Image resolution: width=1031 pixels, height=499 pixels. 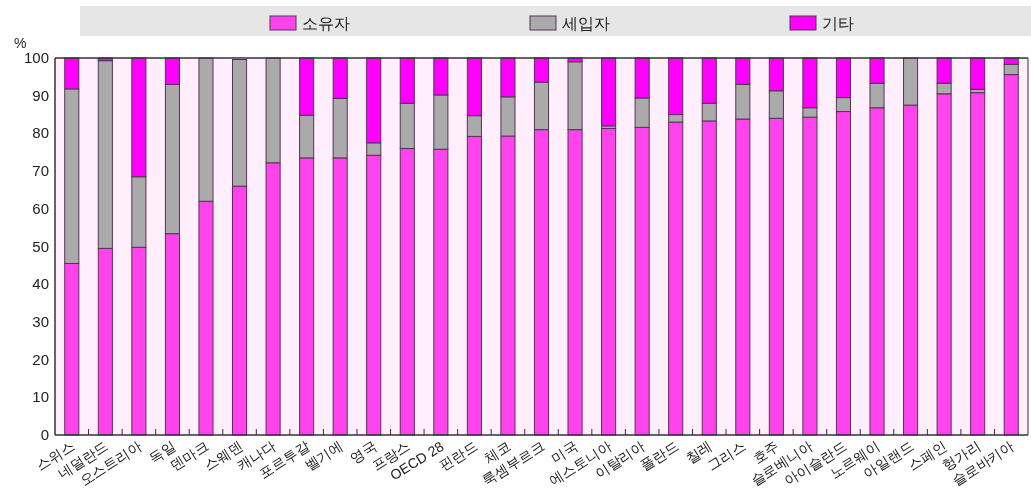 I want to click on legend-label: 세입자, so click(x=586, y=23).